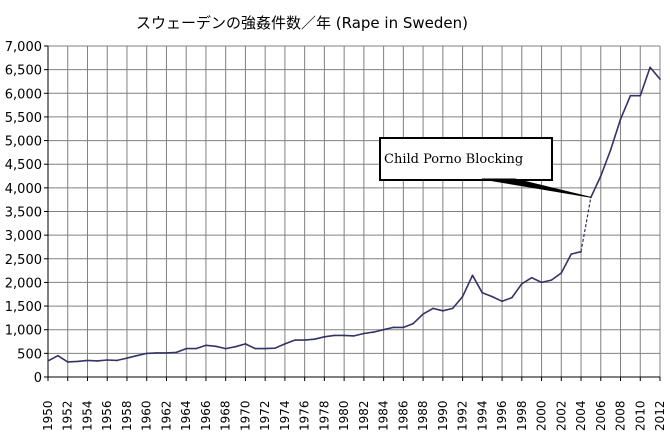 Image resolution: width=670 pixels, height=435 pixels. I want to click on x-tick-label: 2004, so click(581, 415).